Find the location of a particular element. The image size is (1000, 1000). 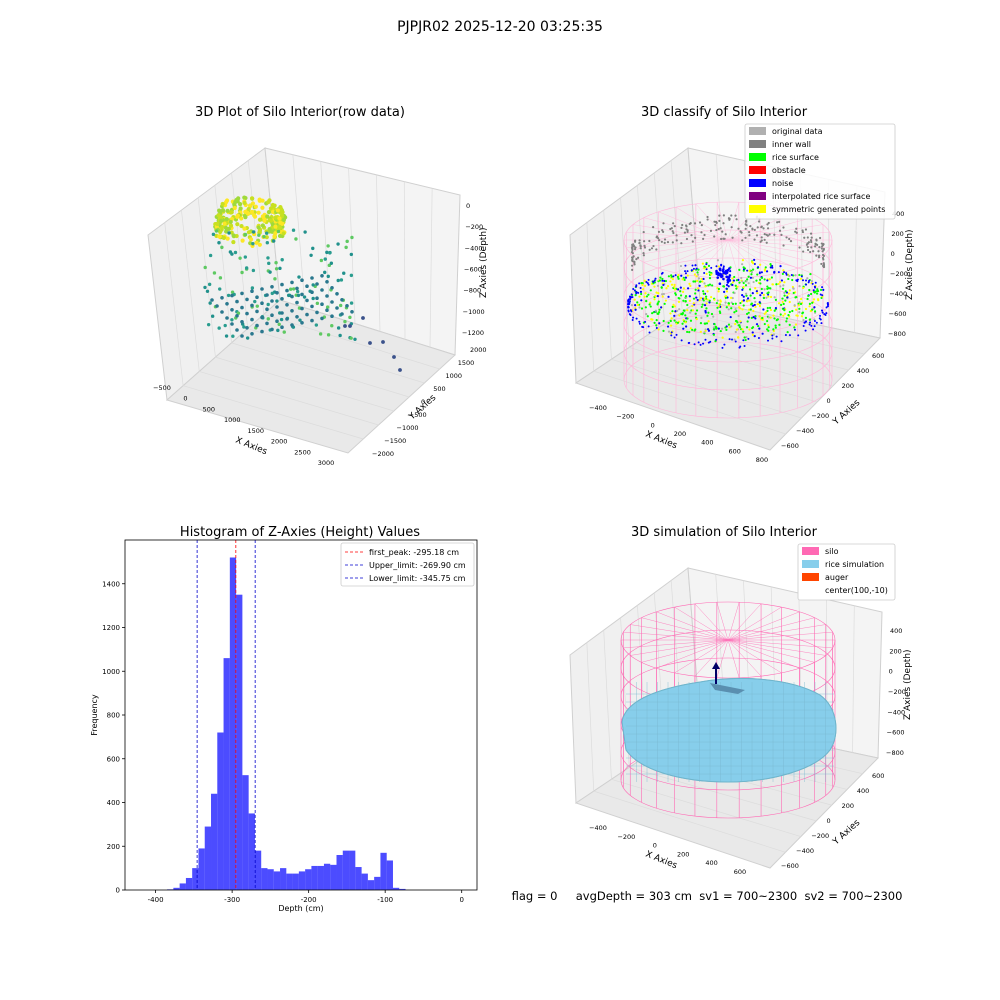

tick-label: 1500 is located at coordinates (255, 431).